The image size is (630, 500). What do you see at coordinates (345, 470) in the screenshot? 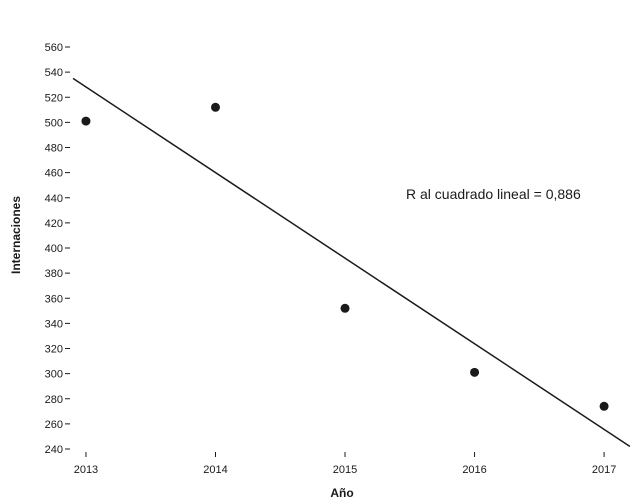
I see `x-tick-label: 2015` at bounding box center [345, 470].